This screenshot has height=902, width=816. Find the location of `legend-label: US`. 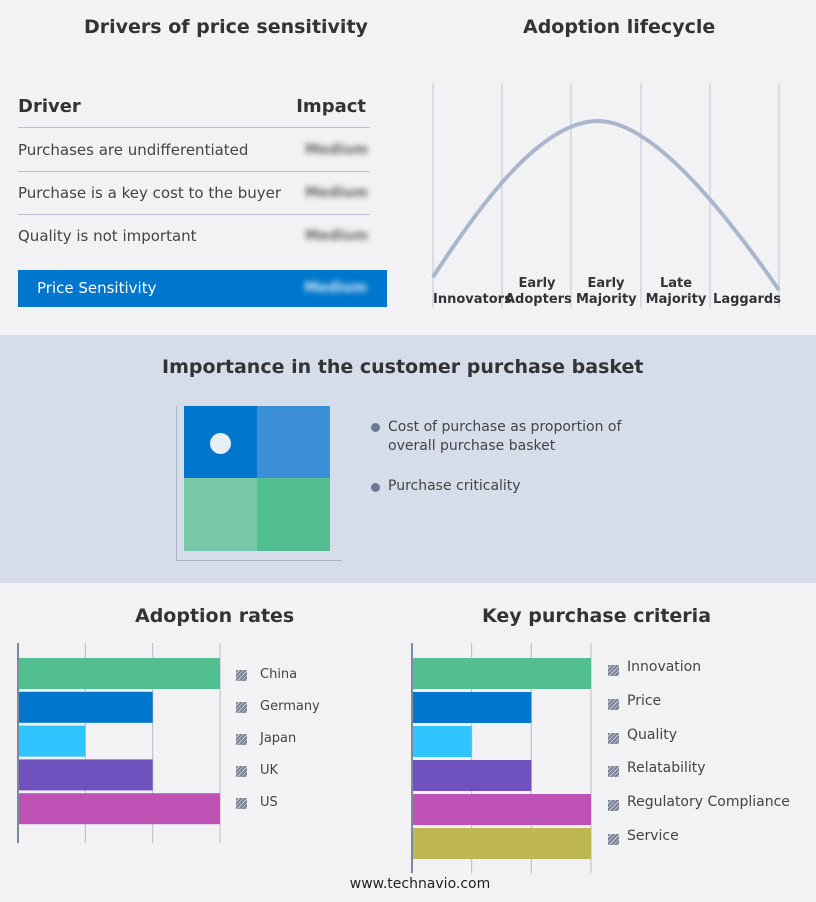

legend-label: US is located at coordinates (269, 802).